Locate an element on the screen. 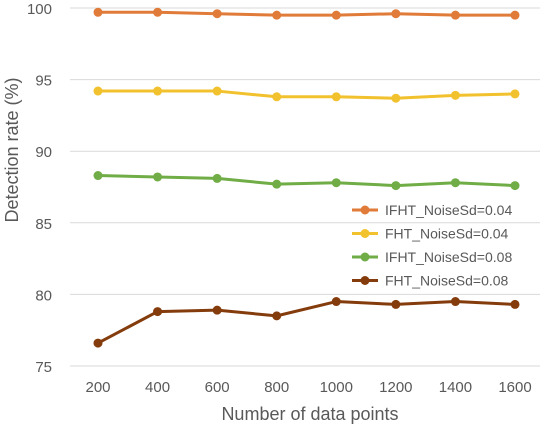  y-tick-label-80: 80 is located at coordinates (43, 295).